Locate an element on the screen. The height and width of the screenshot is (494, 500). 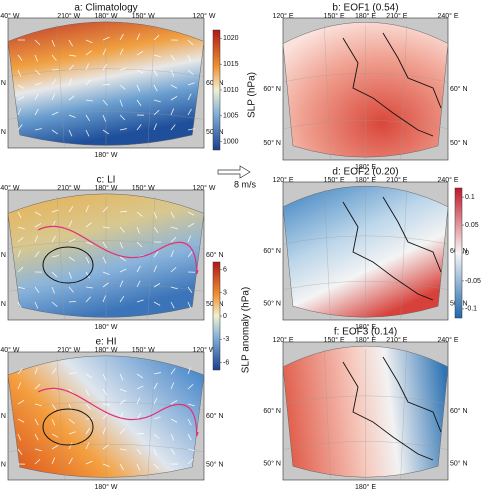
lon-label: 210° W is located at coordinates (68, 16).